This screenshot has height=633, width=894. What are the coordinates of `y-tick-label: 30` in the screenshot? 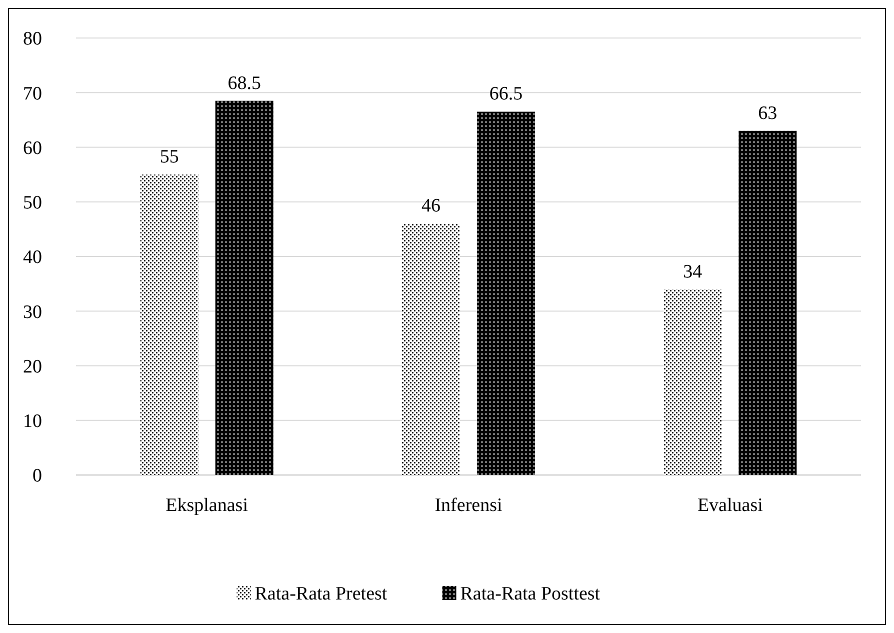 It's located at (32, 312).